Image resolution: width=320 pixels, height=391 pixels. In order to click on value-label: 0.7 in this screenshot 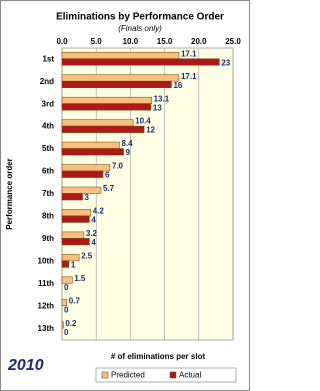, I will do `click(75, 300)`.